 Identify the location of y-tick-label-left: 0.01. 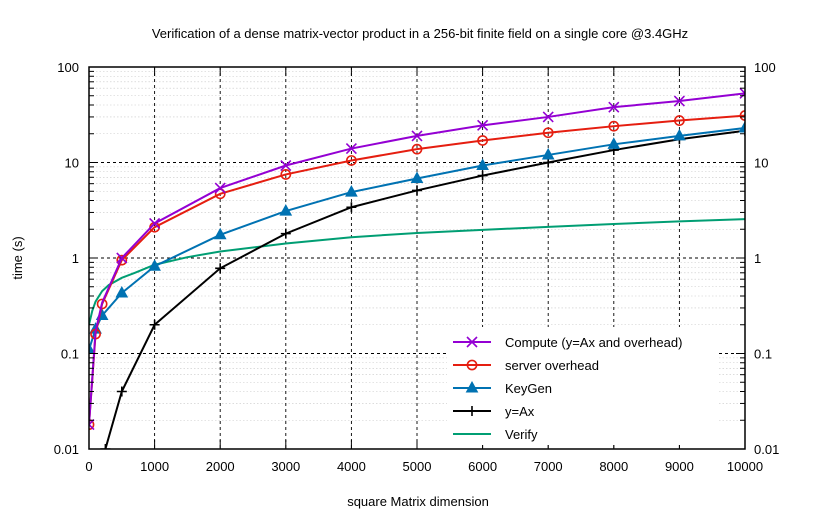
(66, 449).